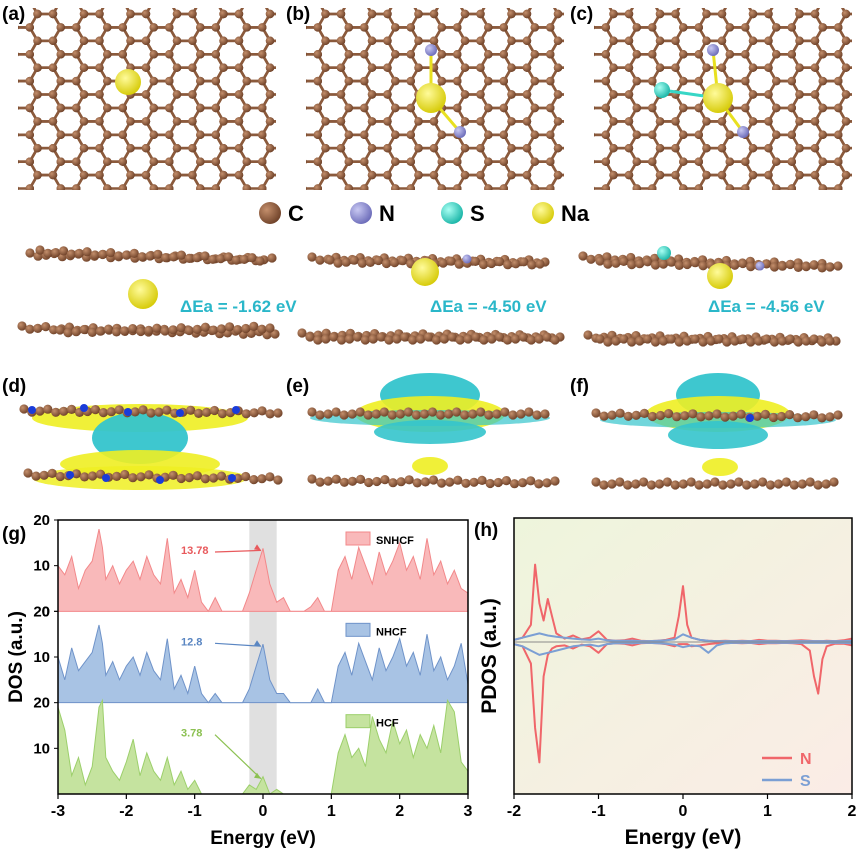 The height and width of the screenshot is (853, 864). What do you see at coordinates (191, 734) in the screenshot?
I see `peak-annotation-hcf: 3.78` at bounding box center [191, 734].